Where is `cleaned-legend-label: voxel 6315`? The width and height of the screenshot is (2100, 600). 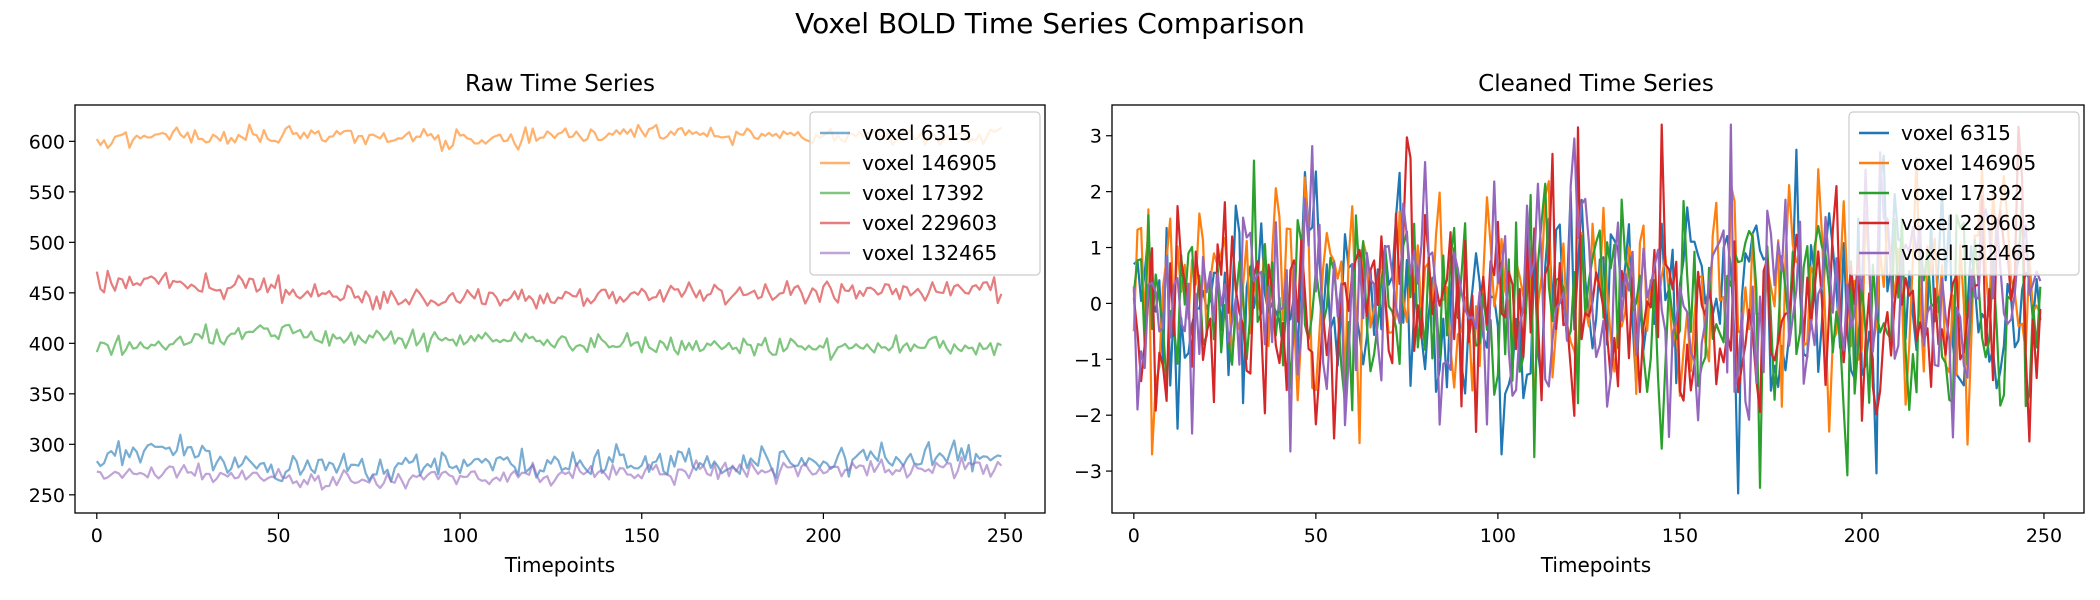 cleaned-legend-label: voxel 6315 is located at coordinates (1956, 133).